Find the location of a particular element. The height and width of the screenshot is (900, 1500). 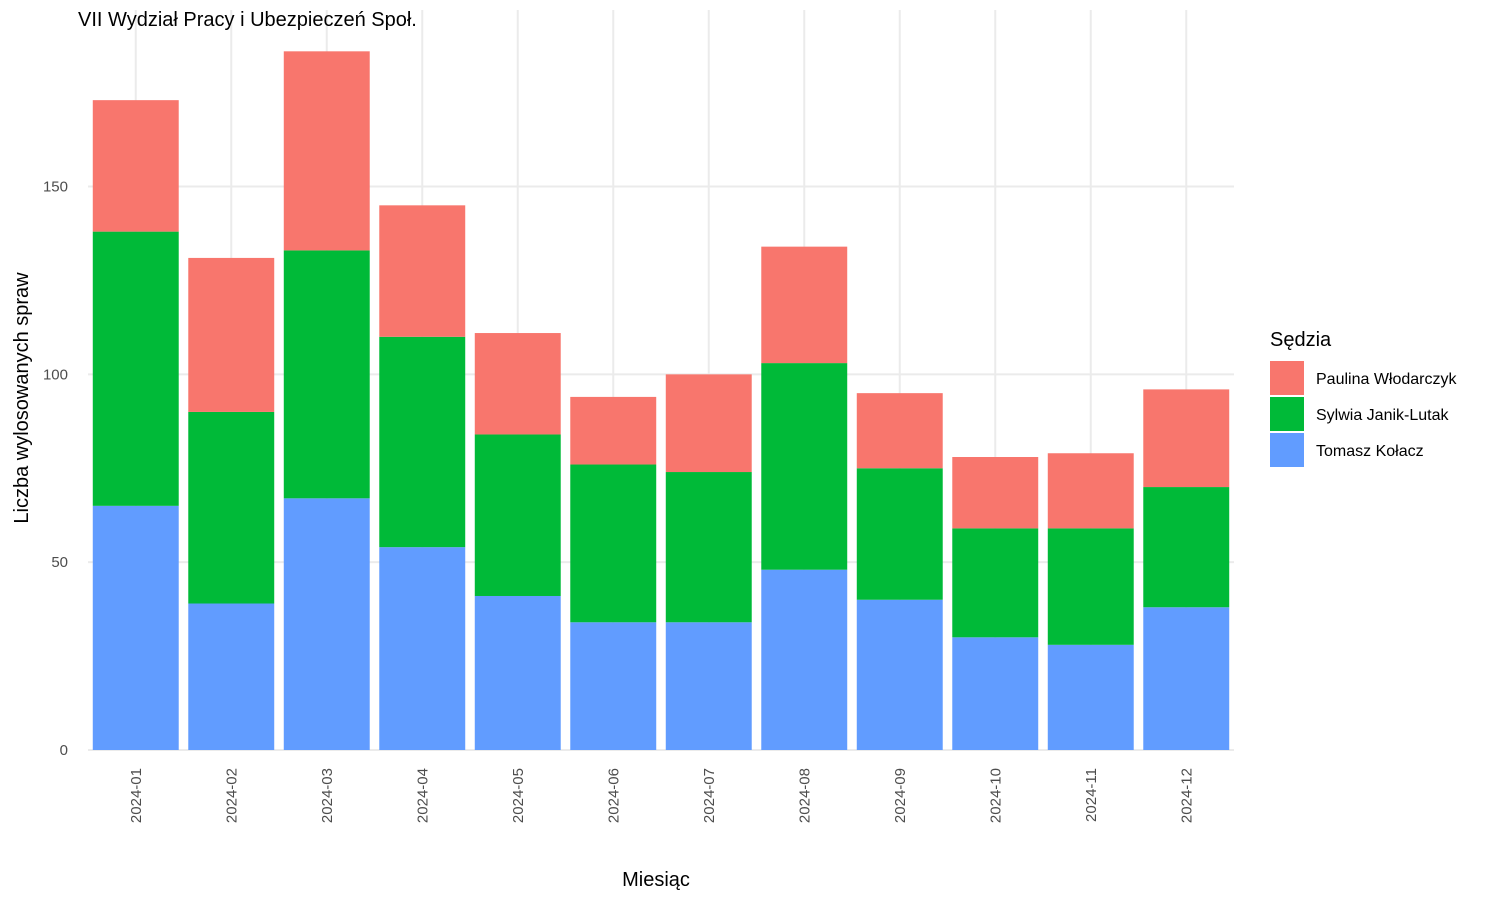

x-tick-label: 2024-07 is located at coordinates (709, 795).